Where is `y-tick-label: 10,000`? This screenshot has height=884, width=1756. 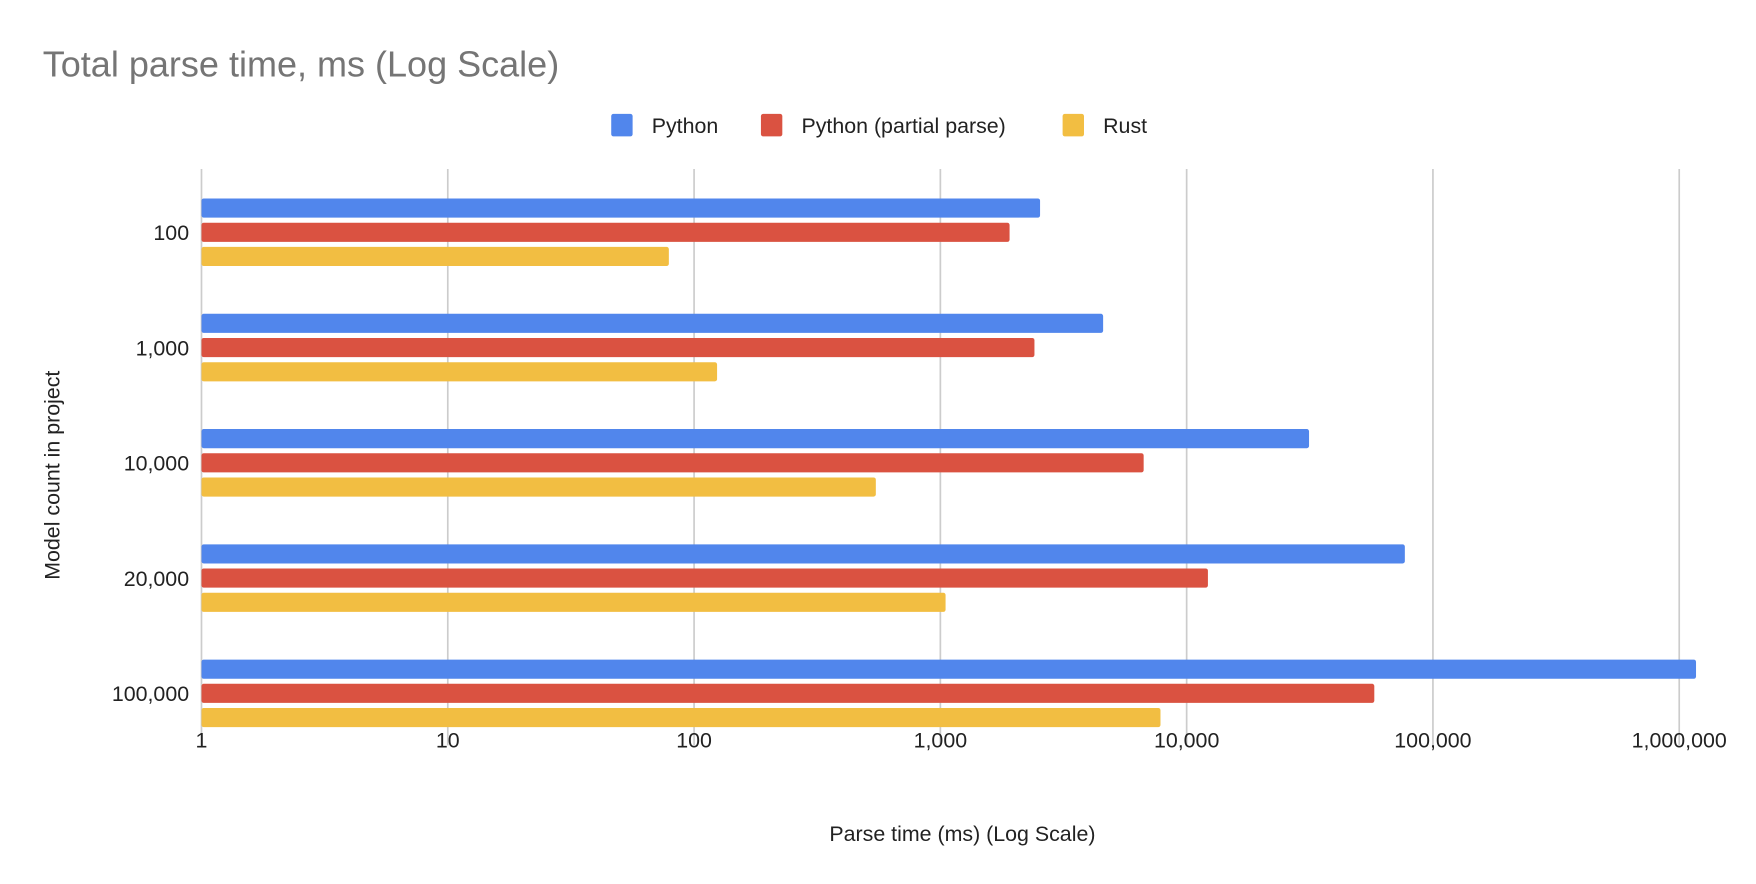
y-tick-label: 10,000 is located at coordinates (156, 464).